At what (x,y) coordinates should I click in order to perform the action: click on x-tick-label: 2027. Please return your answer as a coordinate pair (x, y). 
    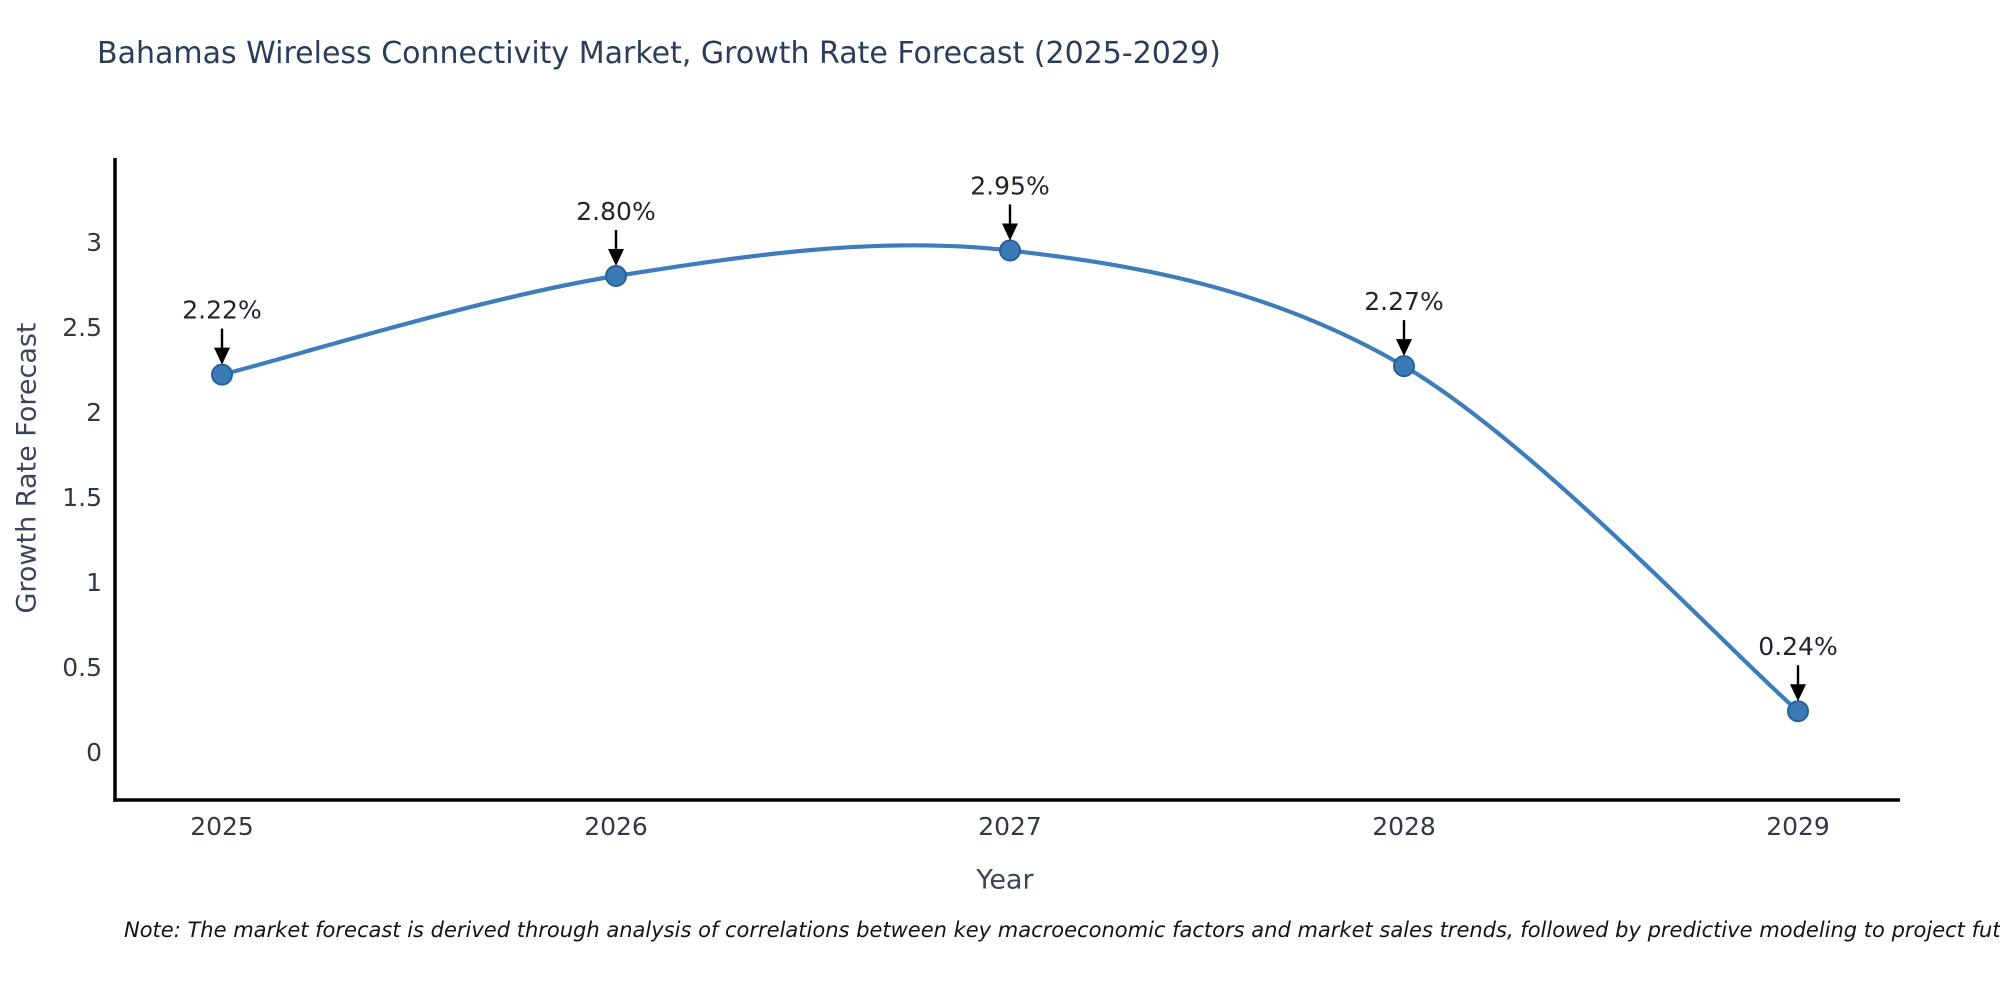
    Looking at the image, I should click on (1010, 826).